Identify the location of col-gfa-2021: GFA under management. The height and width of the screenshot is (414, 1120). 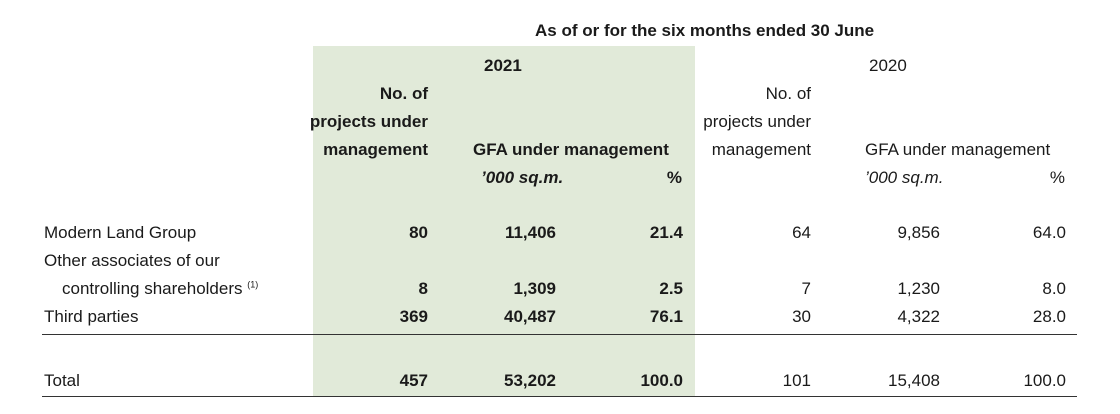
(571, 149).